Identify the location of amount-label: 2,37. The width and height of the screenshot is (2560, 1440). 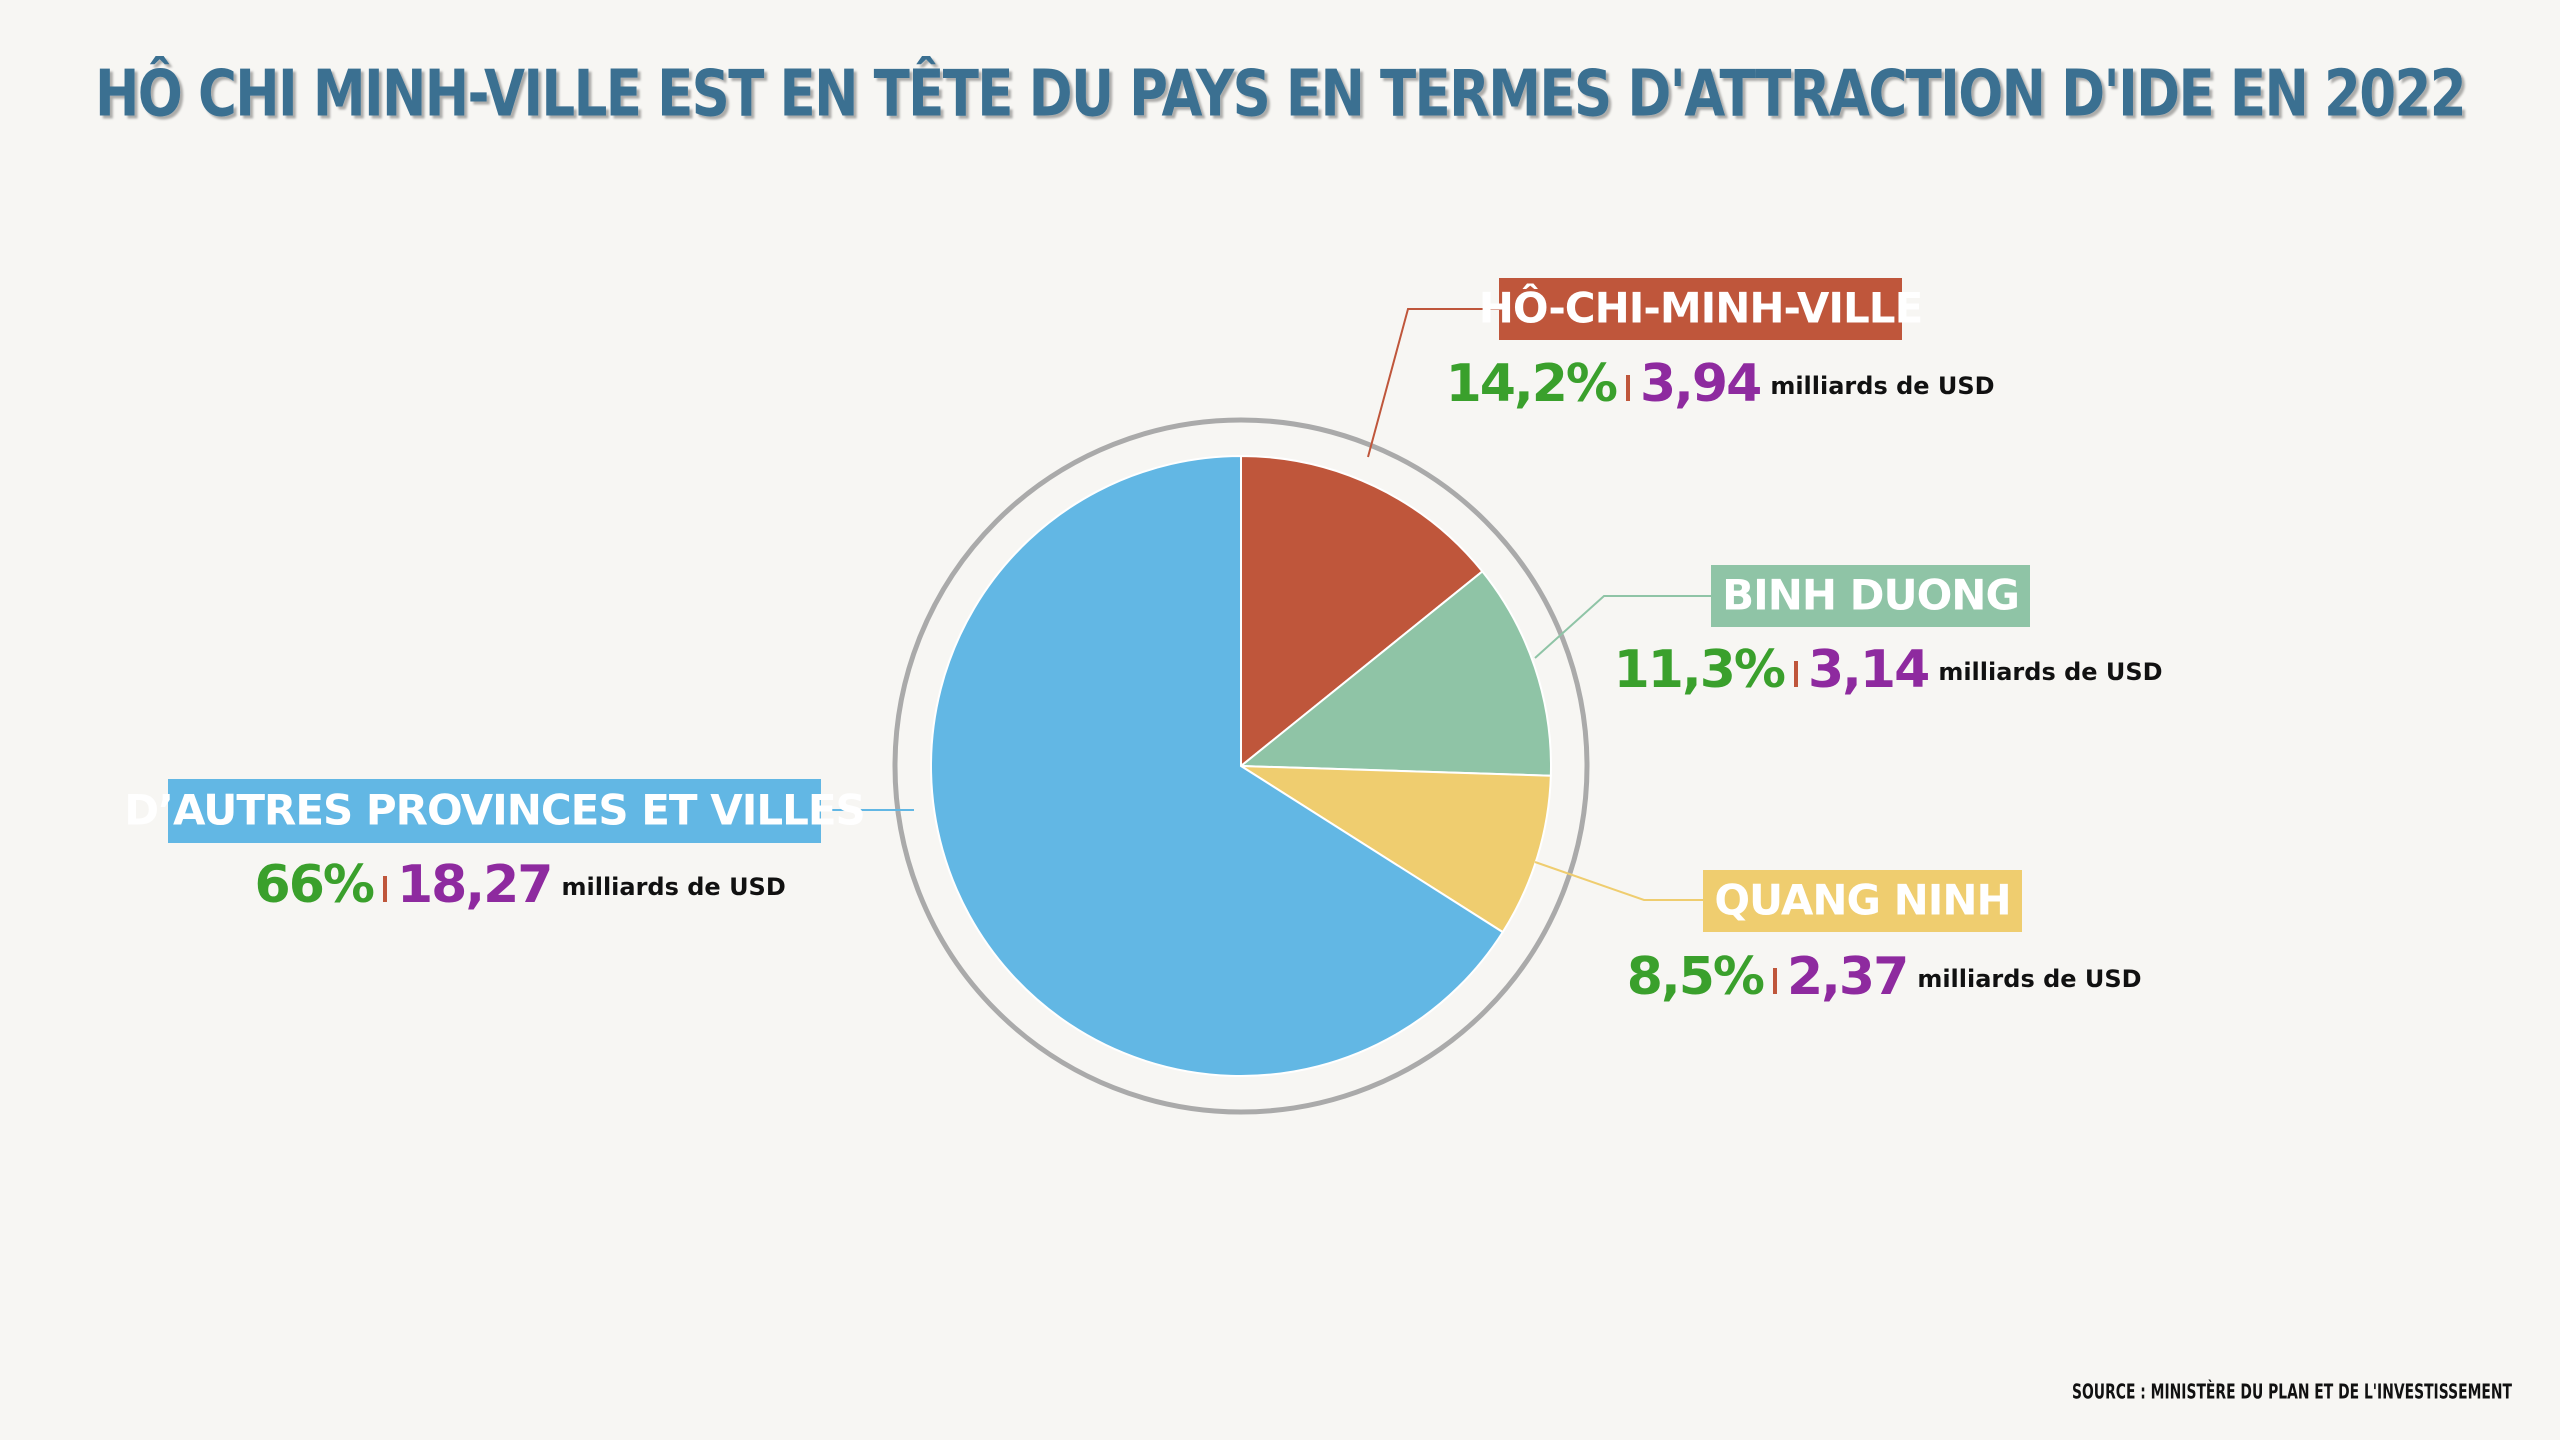
(1847, 977).